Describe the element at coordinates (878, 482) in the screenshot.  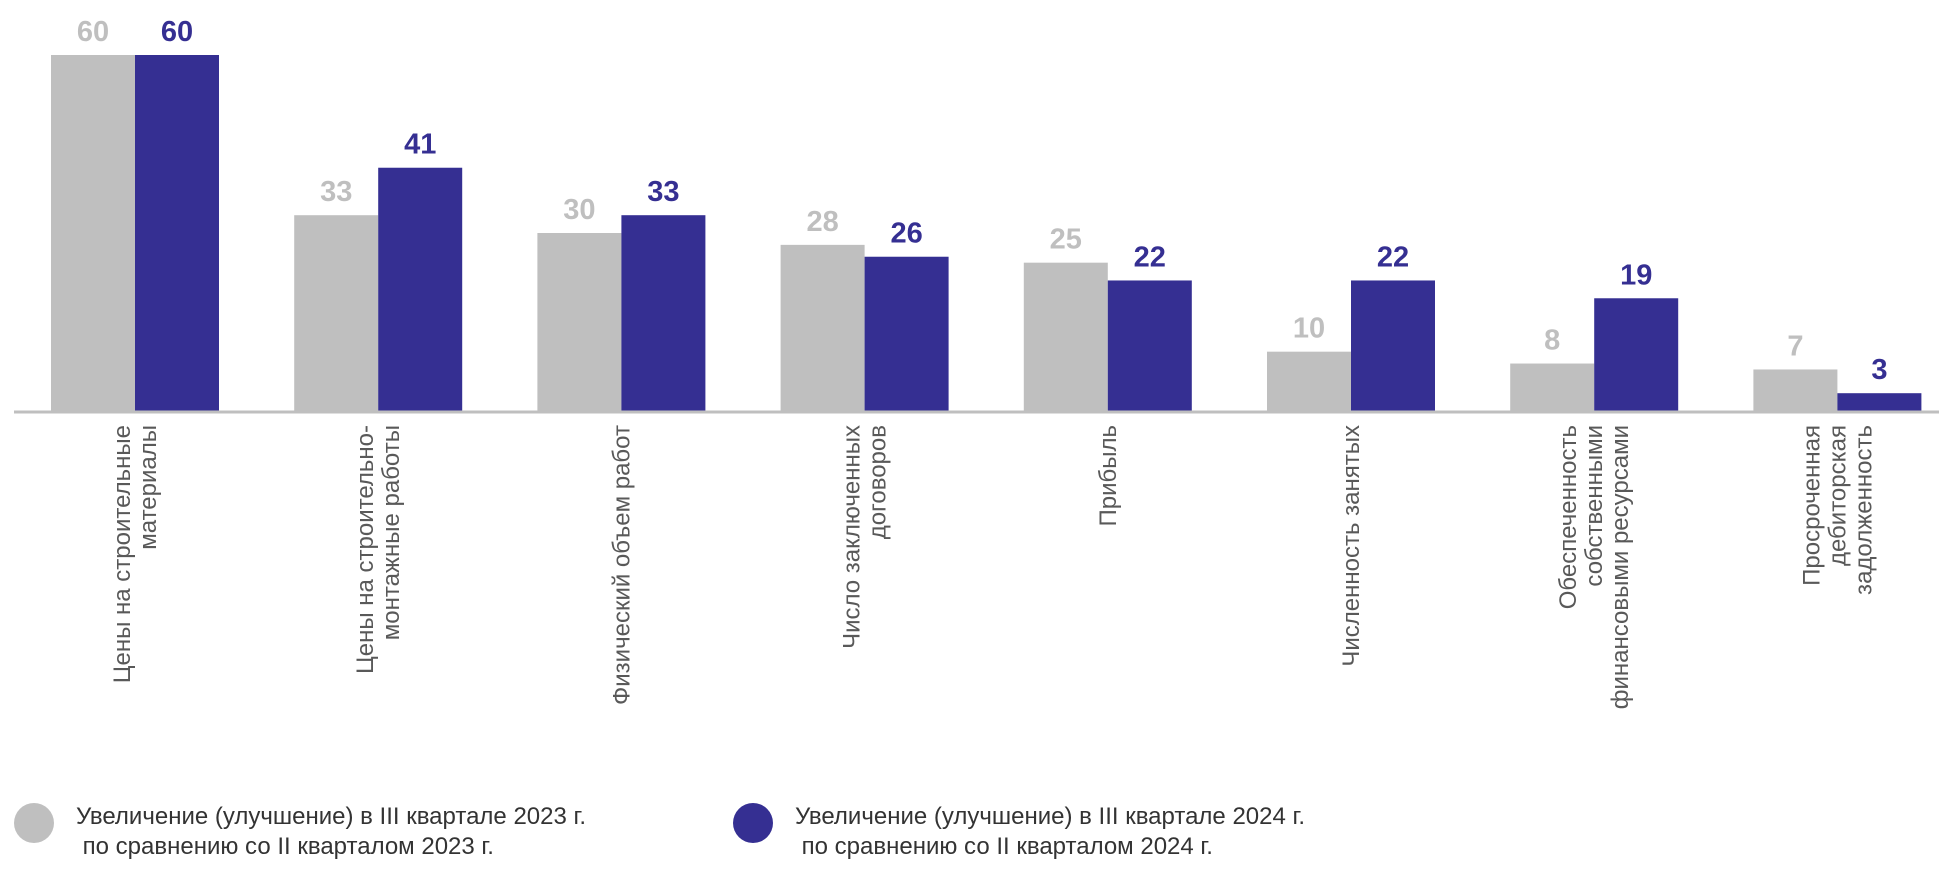
I see `category-label-3-line-1: договоров` at that location.